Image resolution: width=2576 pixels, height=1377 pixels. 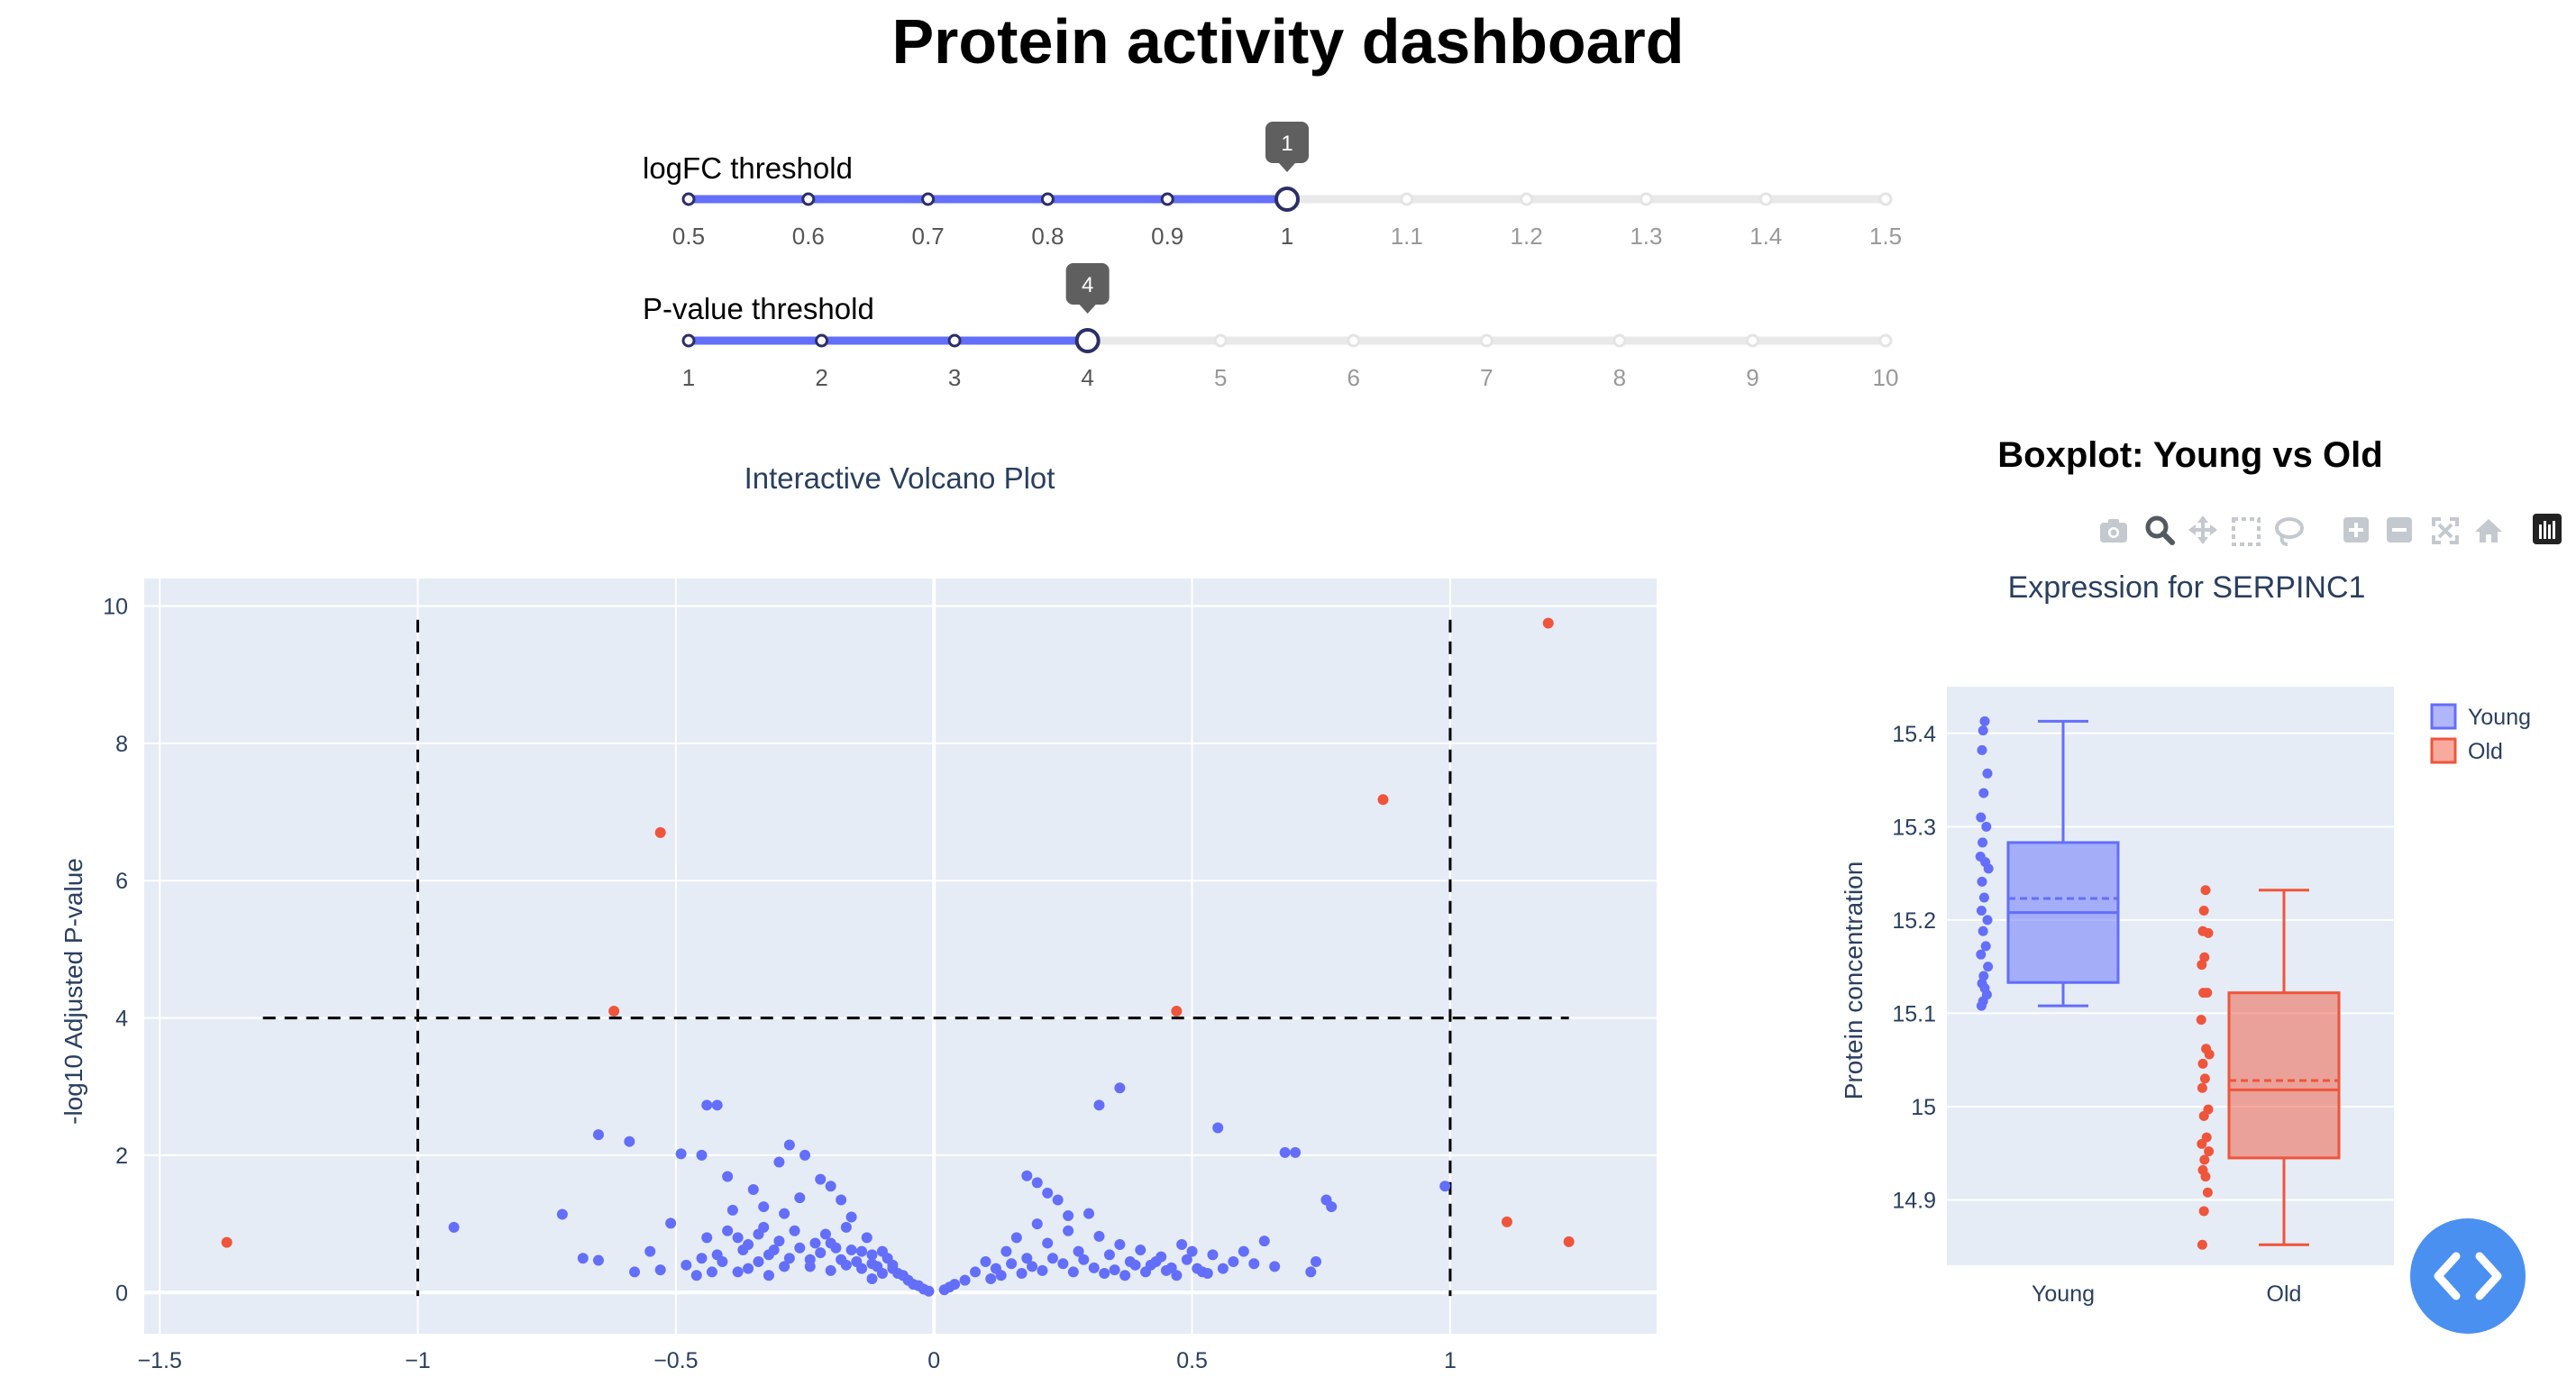 I want to click on box-iqr, so click(x=2284, y=1075).